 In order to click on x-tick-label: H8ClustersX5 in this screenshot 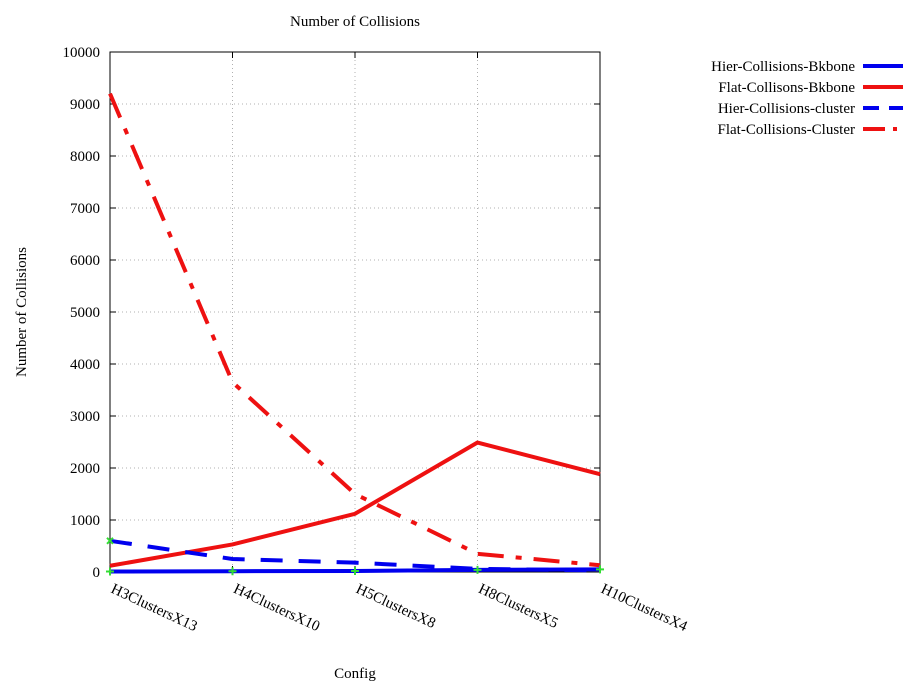, I will do `click(518, 606)`.